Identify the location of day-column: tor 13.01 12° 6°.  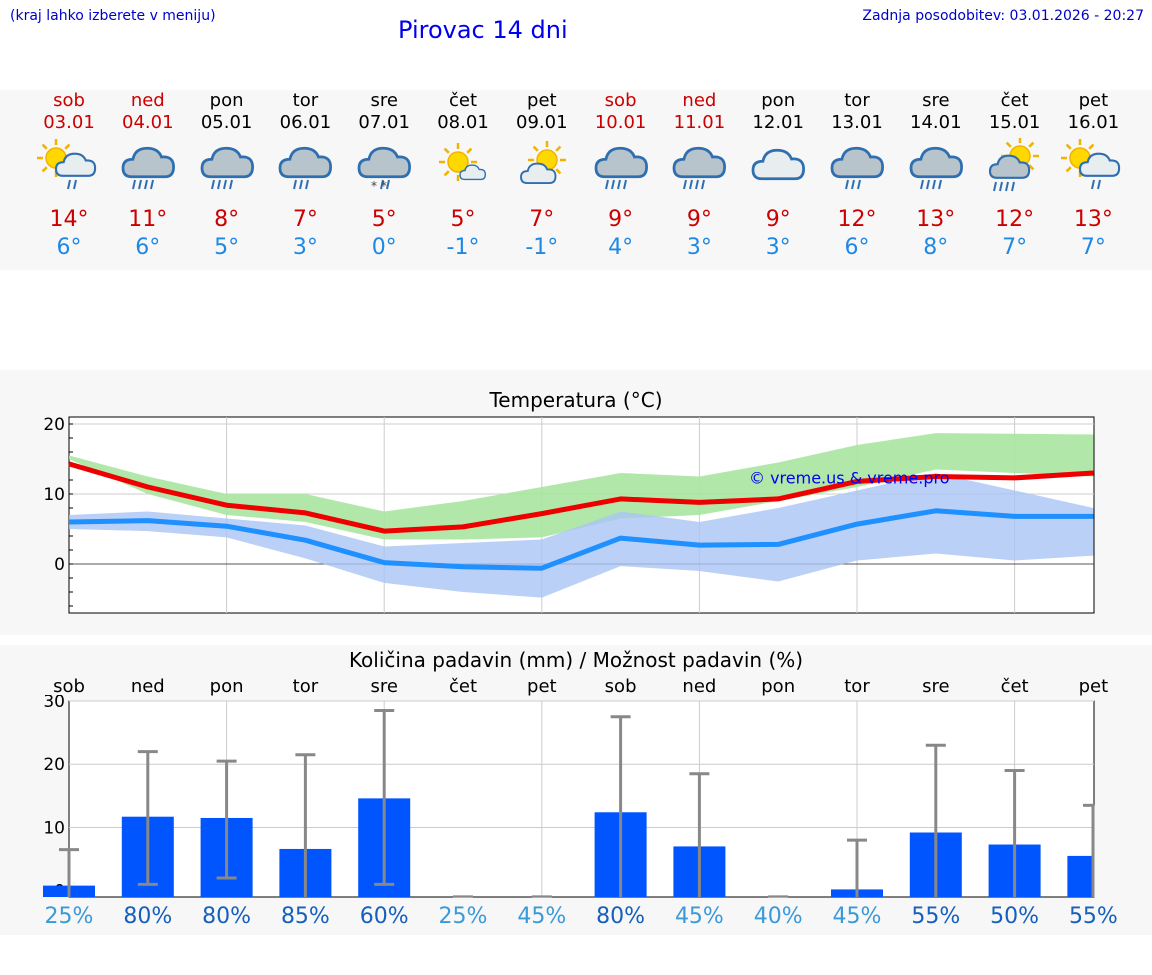
(857, 176).